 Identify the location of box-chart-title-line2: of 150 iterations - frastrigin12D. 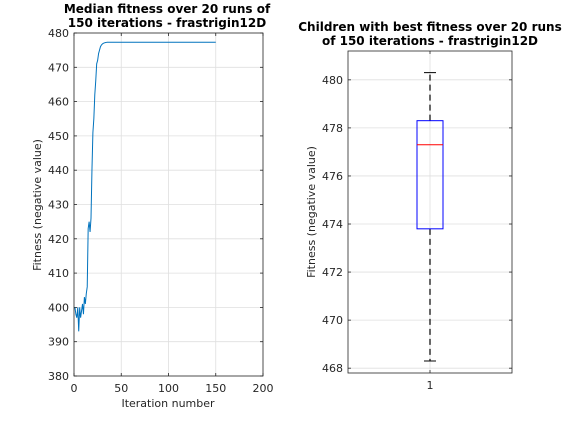
(430, 41).